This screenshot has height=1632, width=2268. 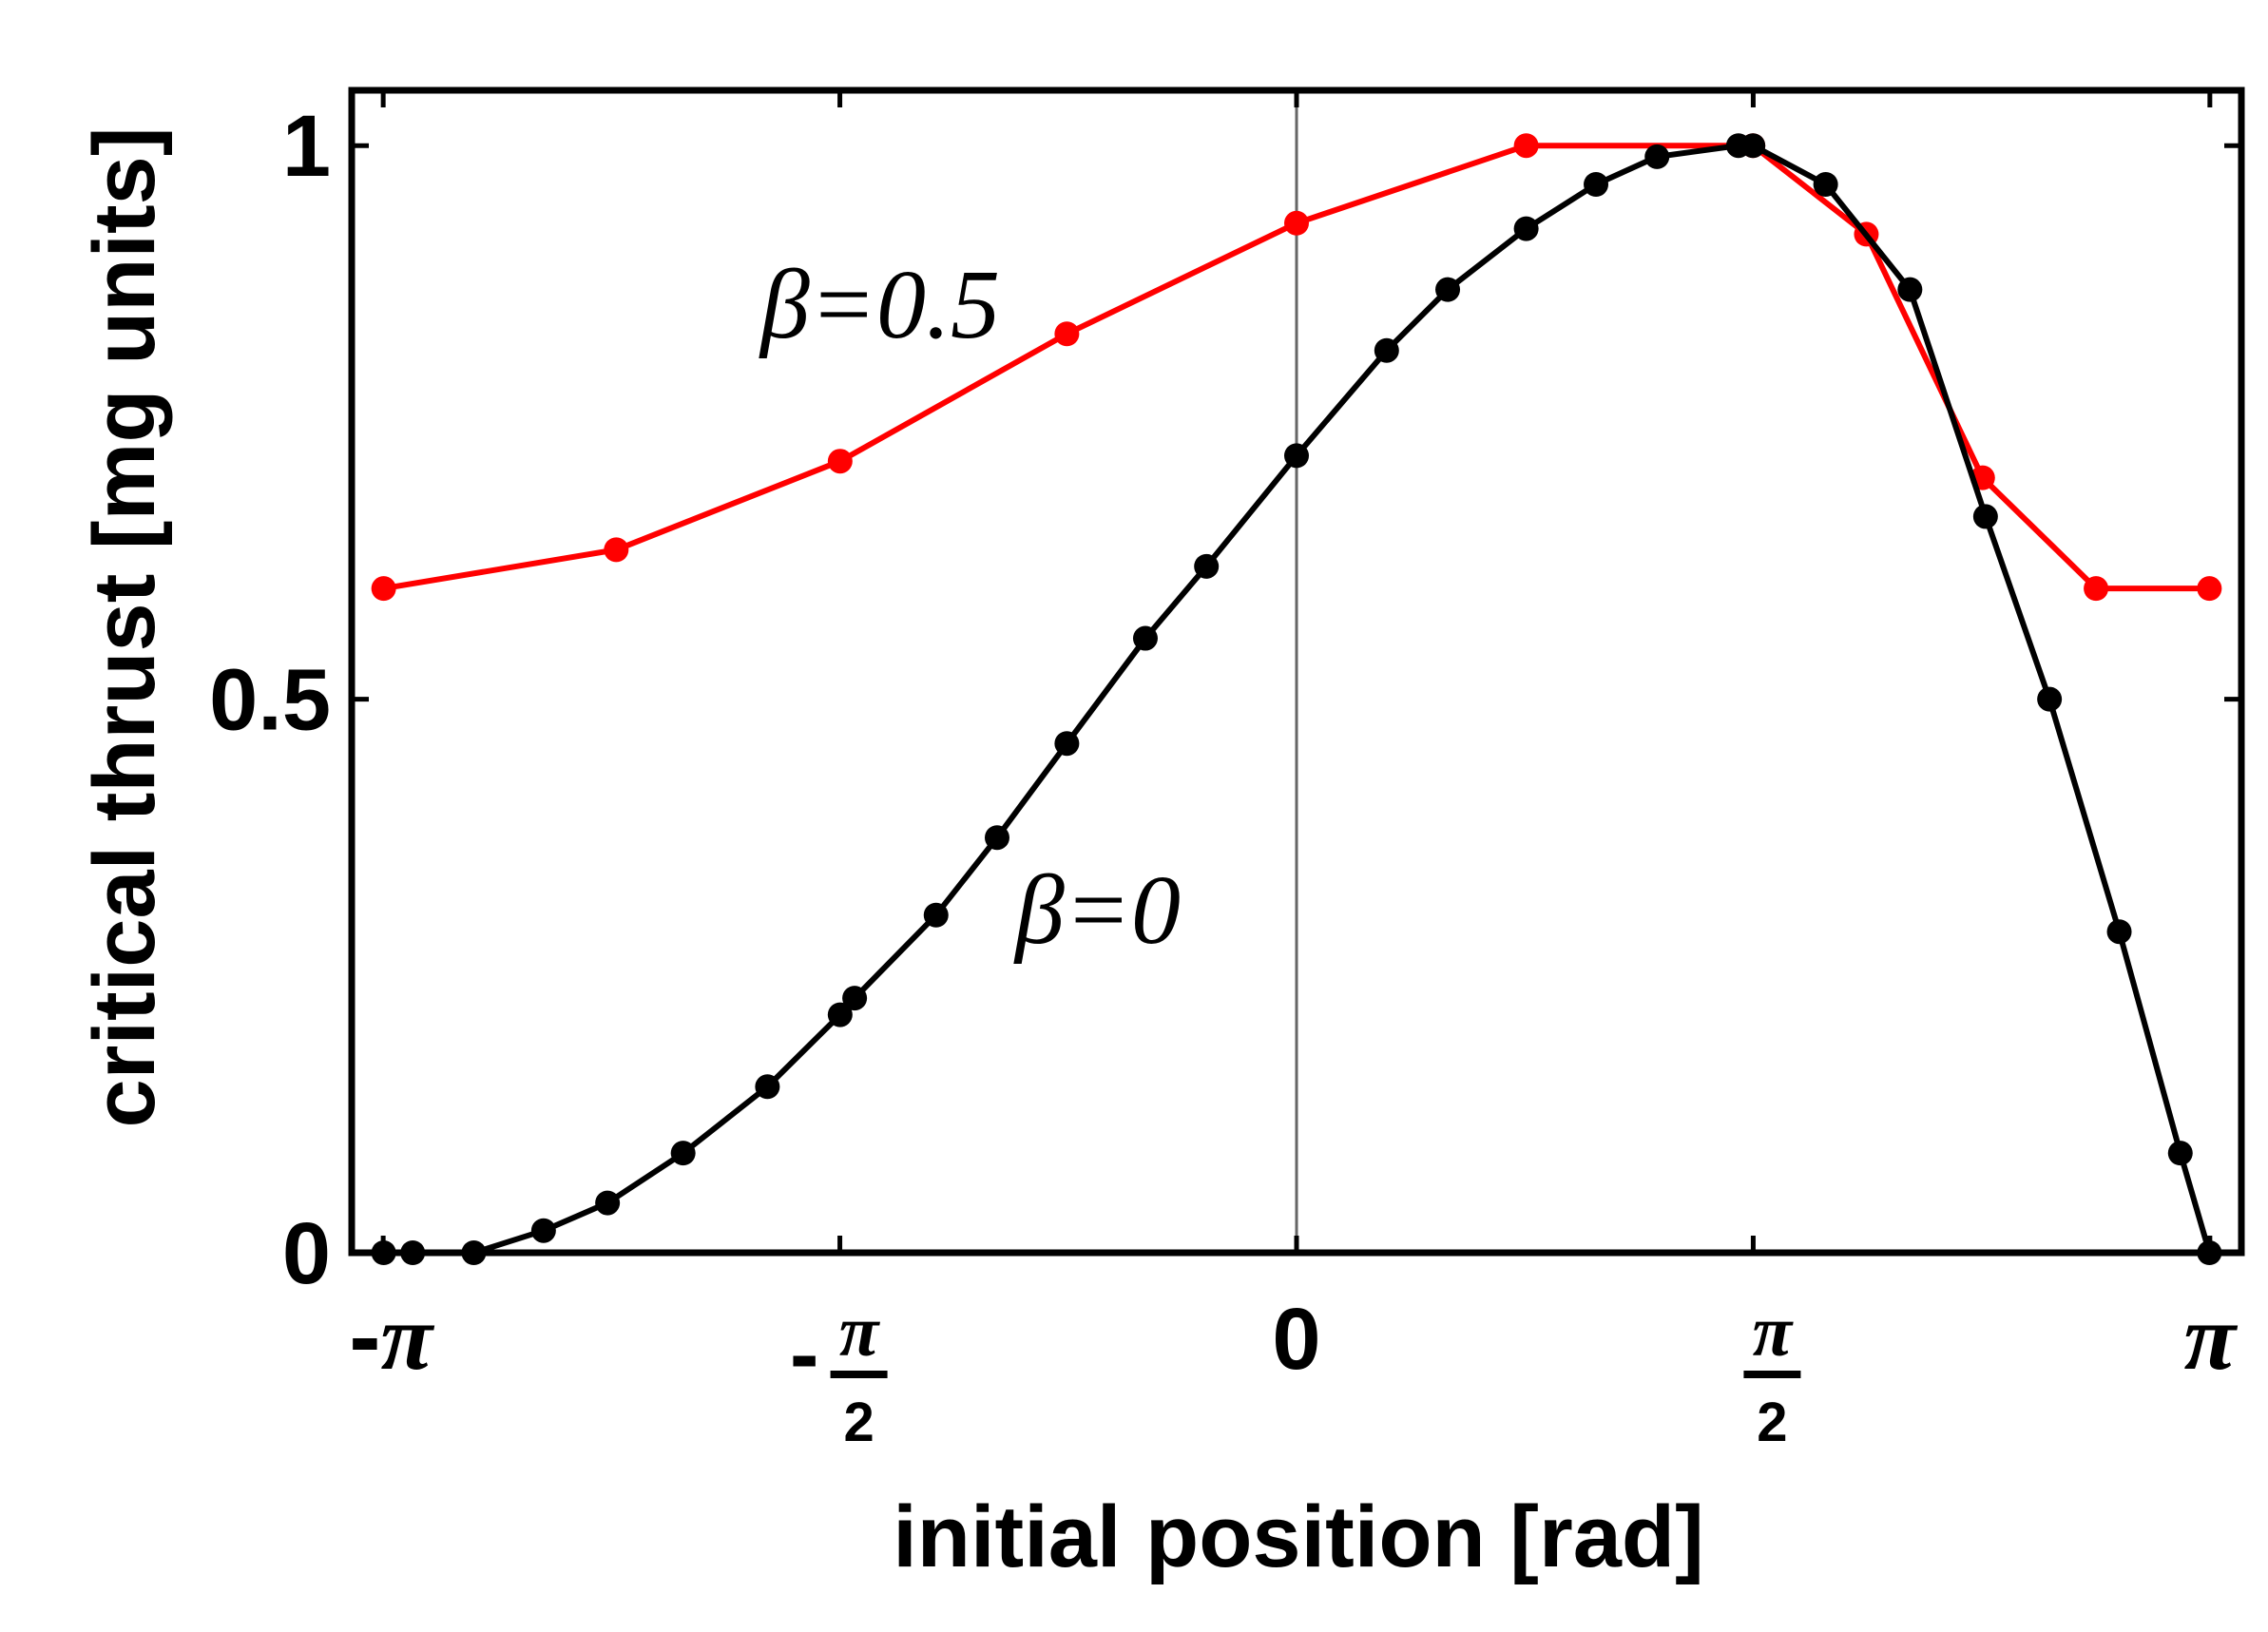 What do you see at coordinates (391, 1336) in the screenshot?
I see `x-tick-label: -π` at bounding box center [391, 1336].